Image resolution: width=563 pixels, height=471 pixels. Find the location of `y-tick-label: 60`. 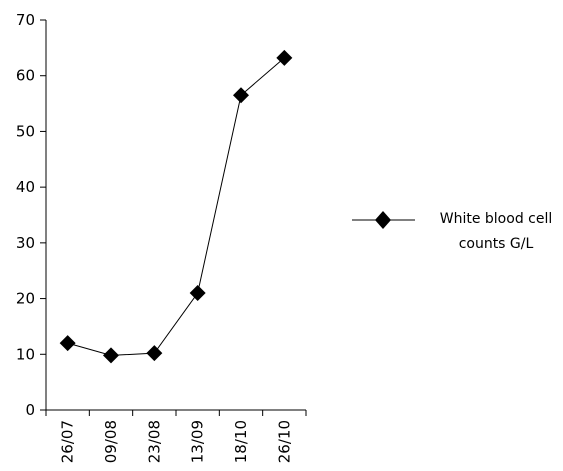

y-tick-label: 60 is located at coordinates (25, 76).